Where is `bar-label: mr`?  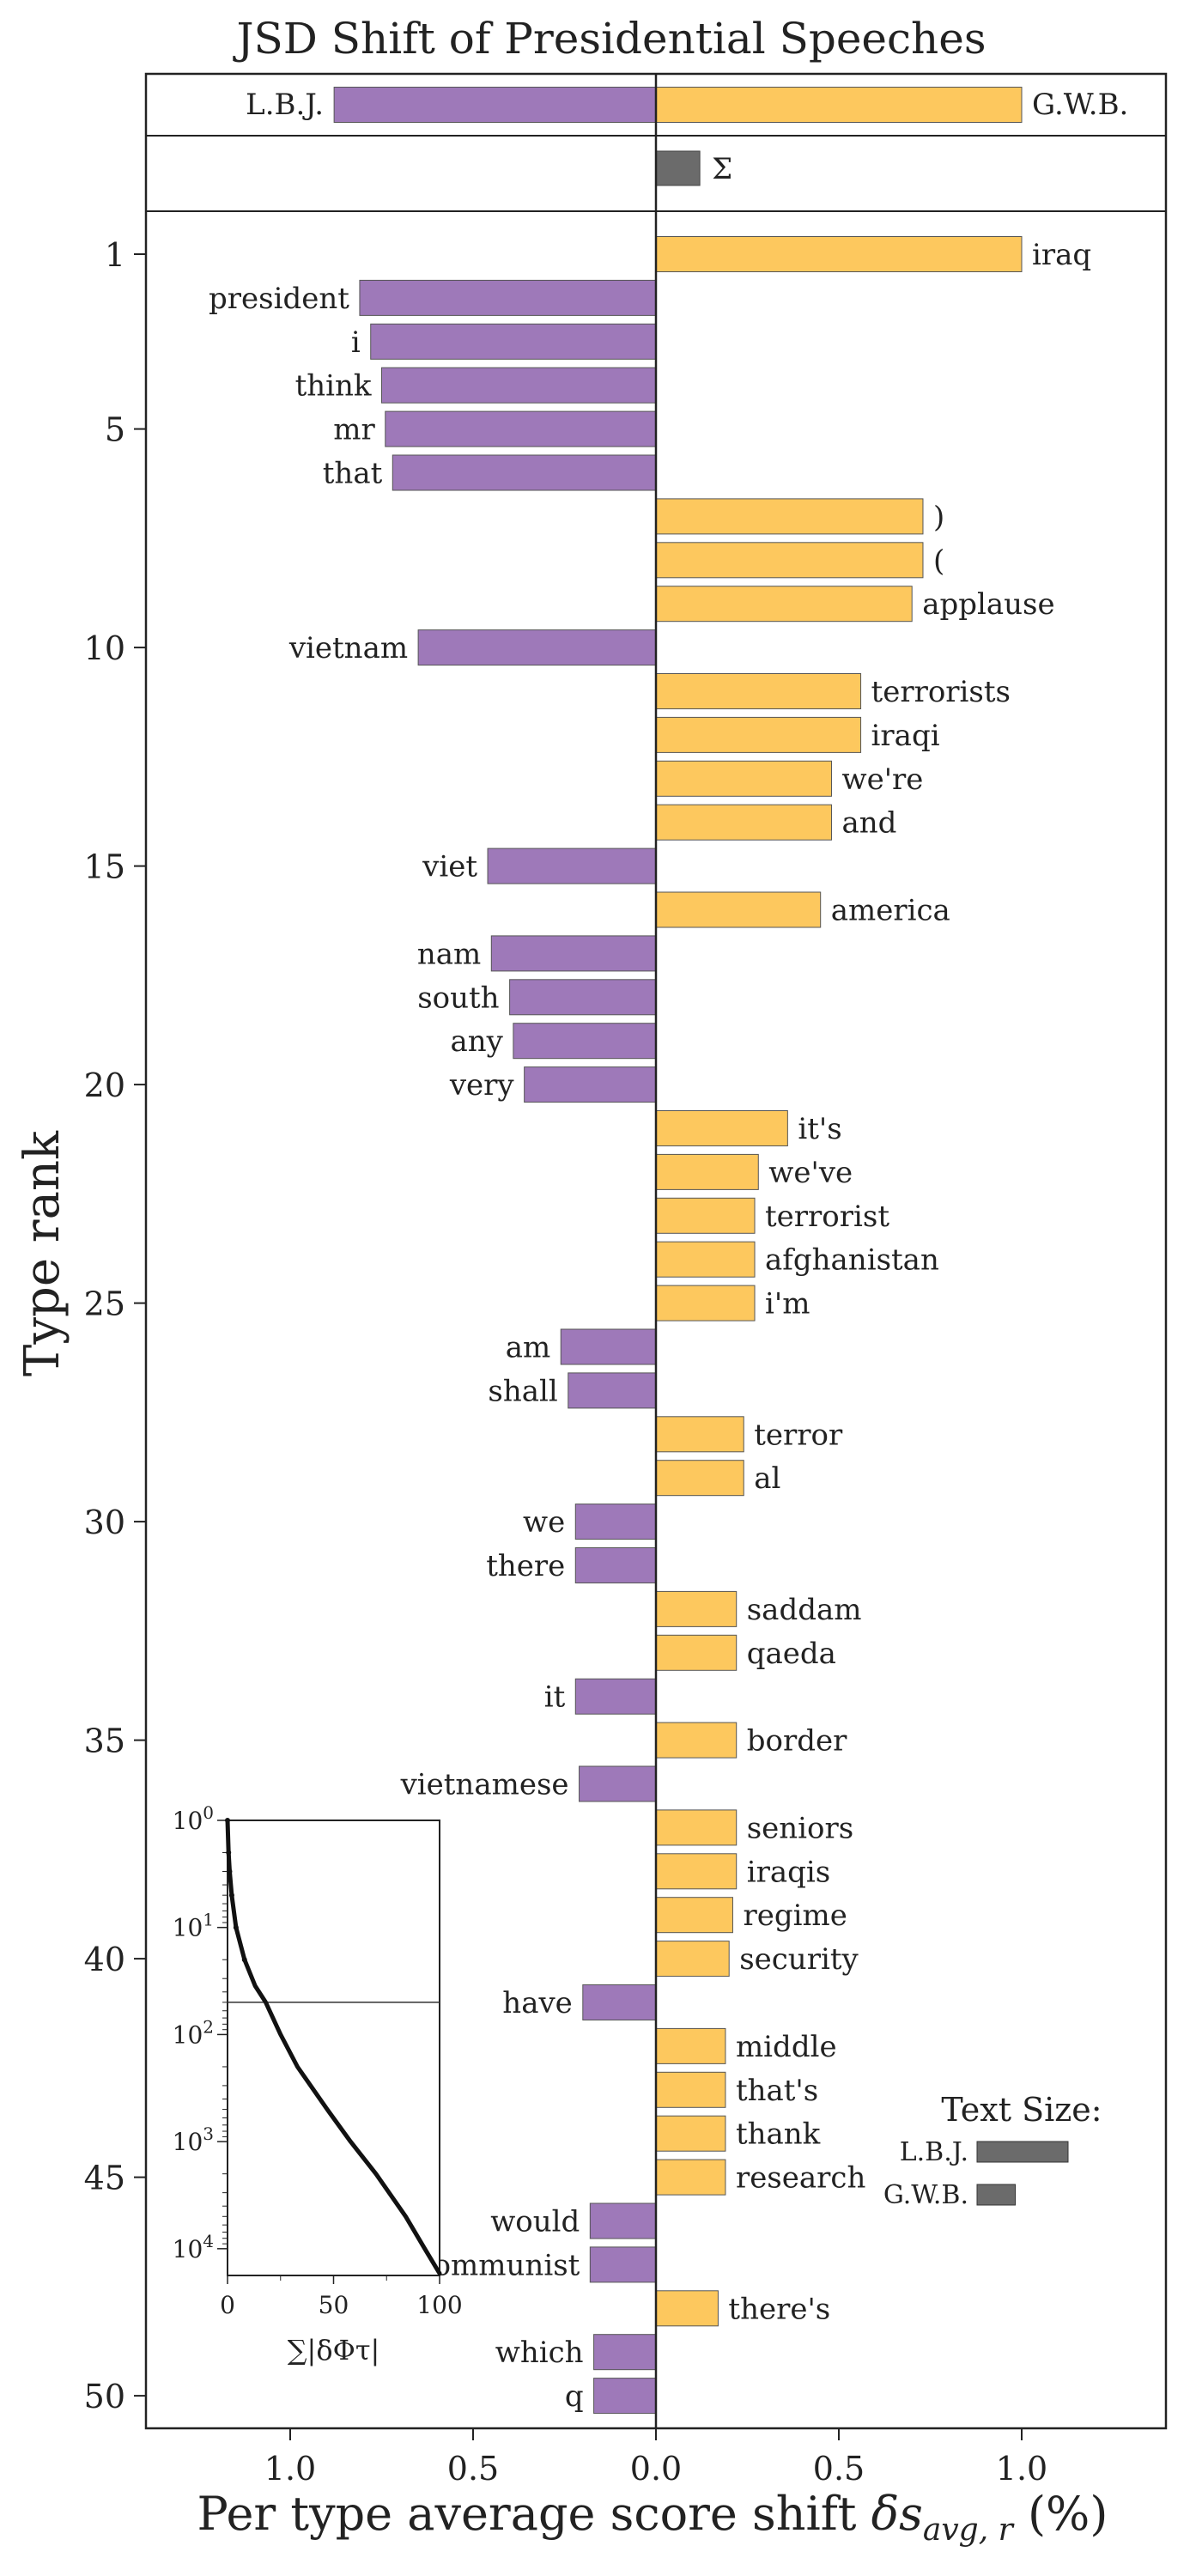 bar-label: mr is located at coordinates (354, 430).